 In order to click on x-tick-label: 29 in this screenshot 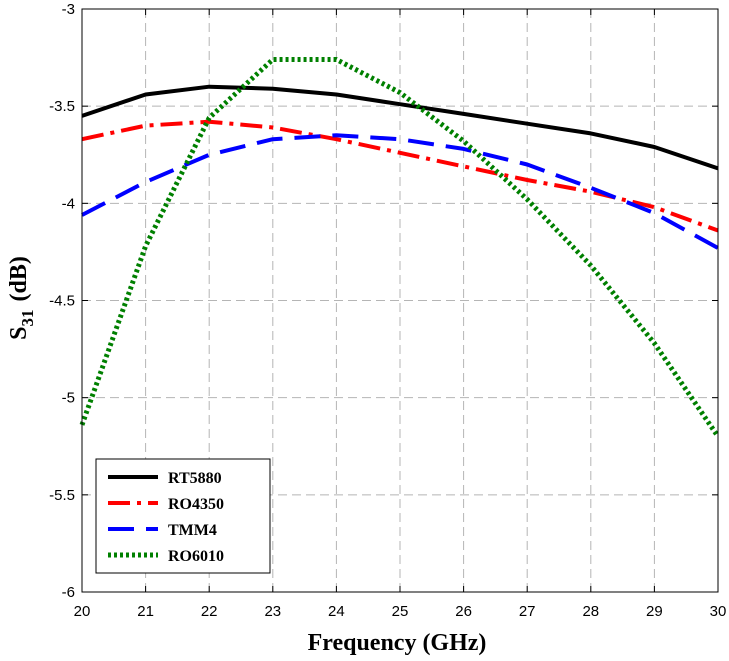, I will do `click(654, 611)`.